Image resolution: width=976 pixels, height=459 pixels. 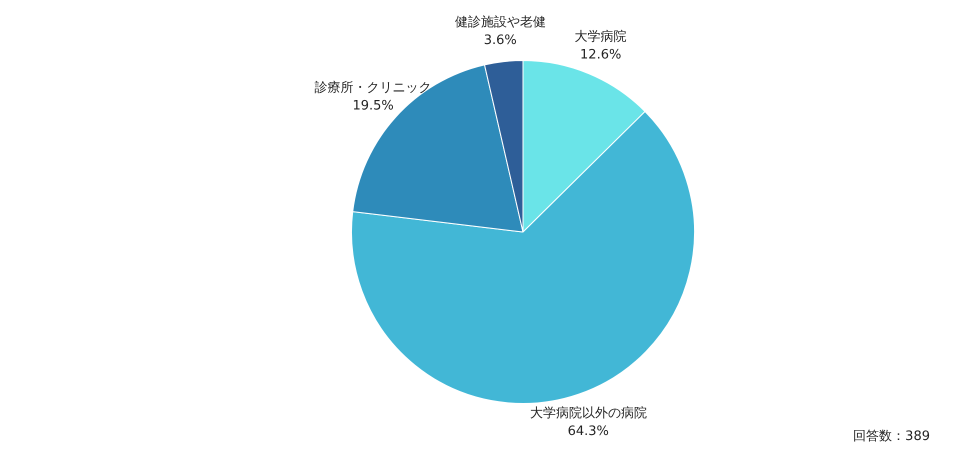 What do you see at coordinates (600, 36) in the screenshot?
I see `slice-label: 大学病院` at bounding box center [600, 36].